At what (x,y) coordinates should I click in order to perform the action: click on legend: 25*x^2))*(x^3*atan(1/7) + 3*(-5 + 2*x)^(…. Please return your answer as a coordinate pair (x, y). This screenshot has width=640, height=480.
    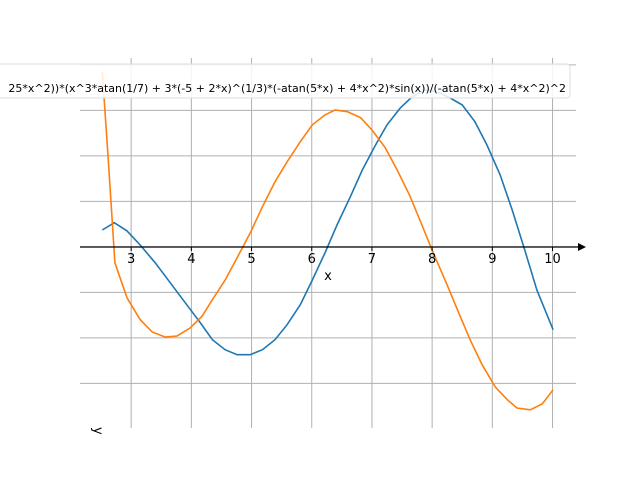
    Looking at the image, I should click on (285, 81).